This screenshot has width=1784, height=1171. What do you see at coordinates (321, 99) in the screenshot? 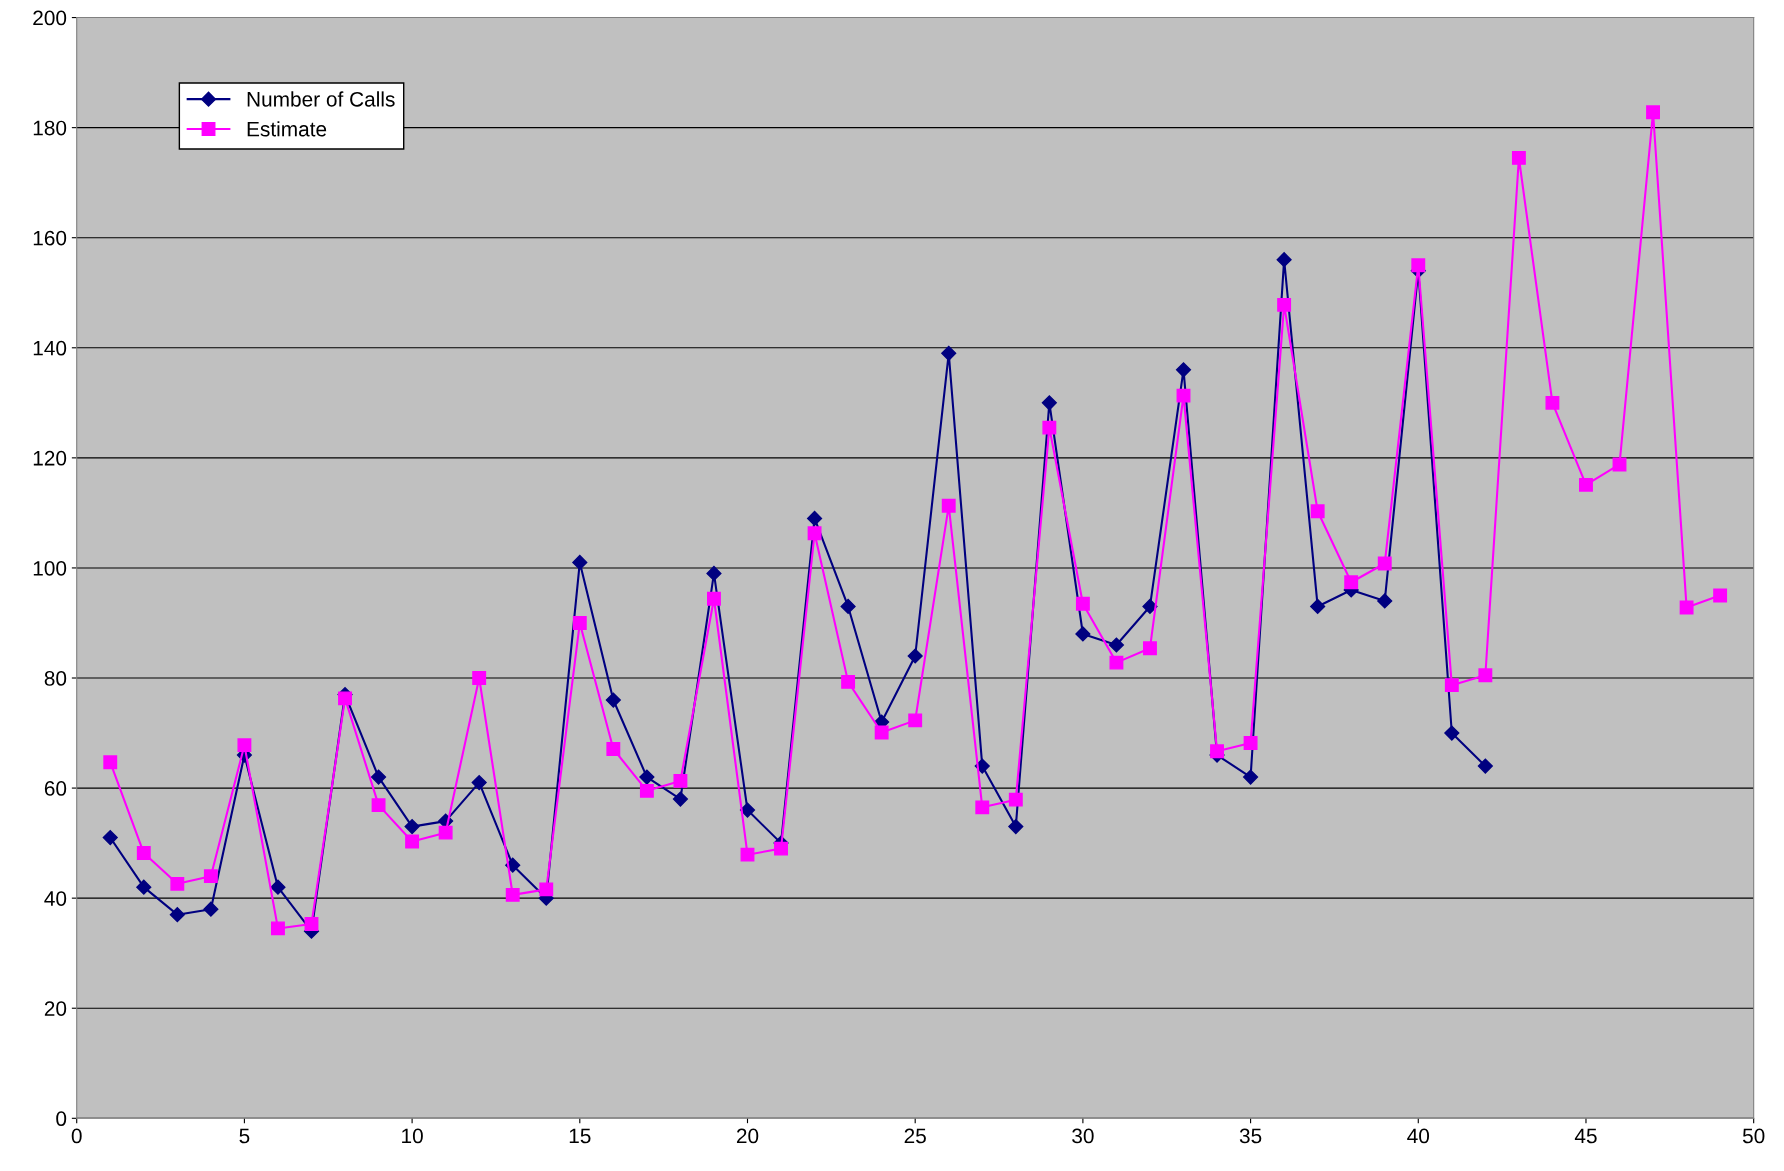
I see `legend-label: Number of Calls` at bounding box center [321, 99].